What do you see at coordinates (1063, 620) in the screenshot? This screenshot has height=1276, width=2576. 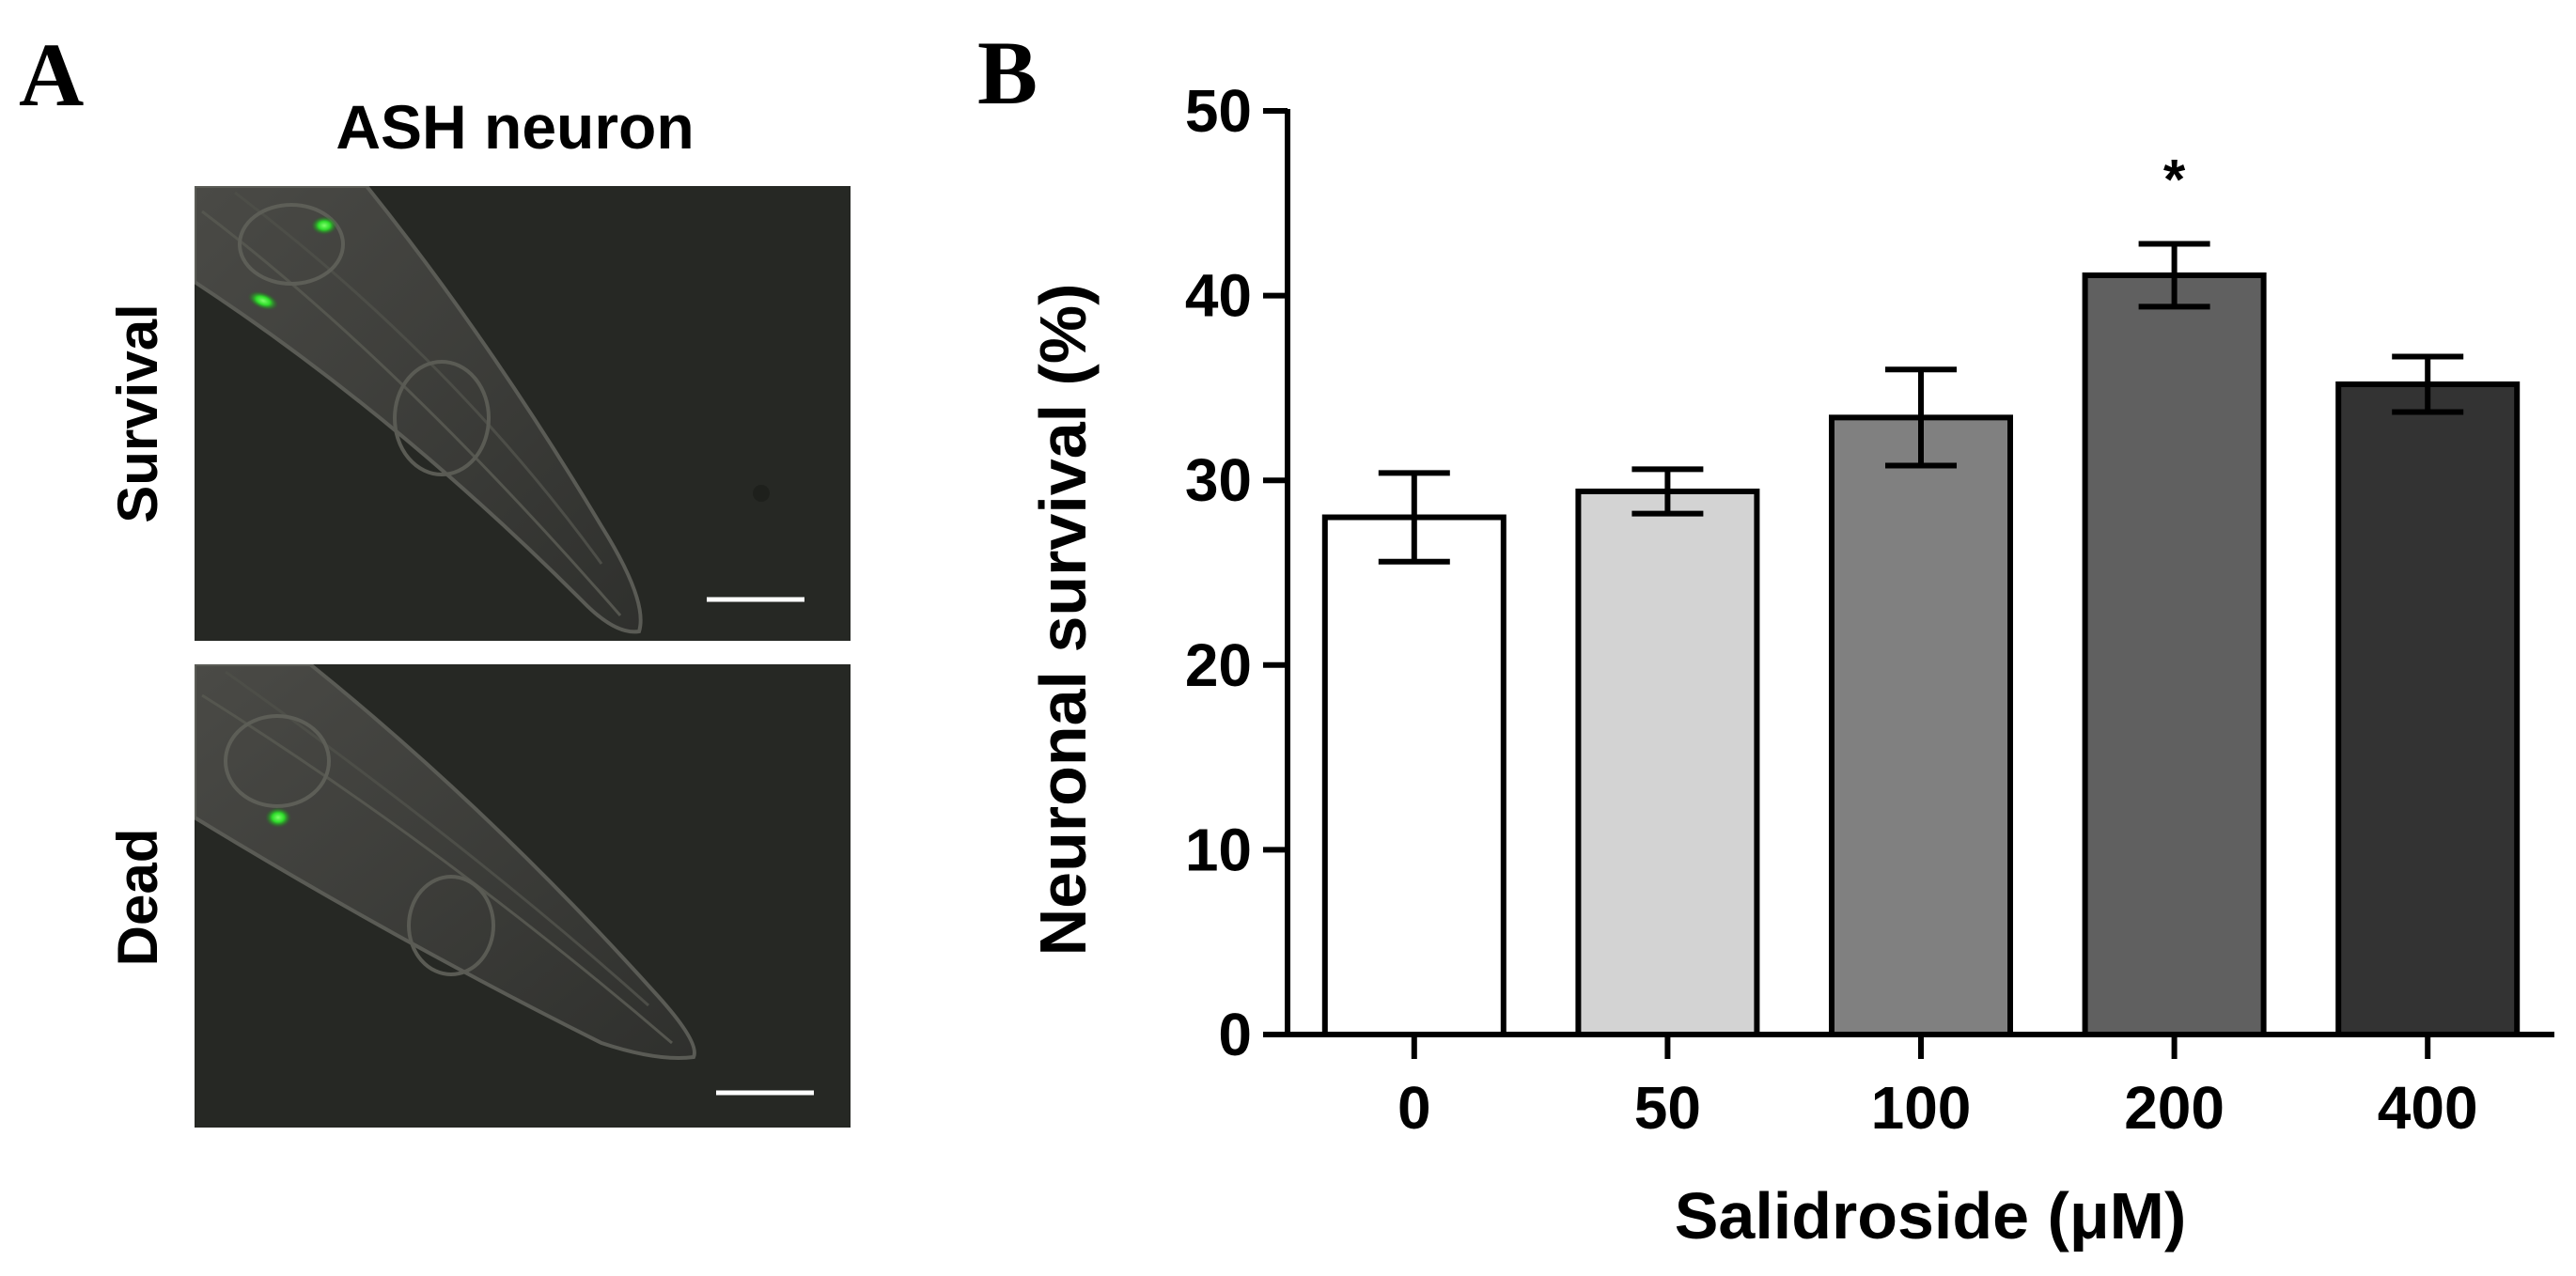 I see `y-axis-title: Neuronal survival (%)` at bounding box center [1063, 620].